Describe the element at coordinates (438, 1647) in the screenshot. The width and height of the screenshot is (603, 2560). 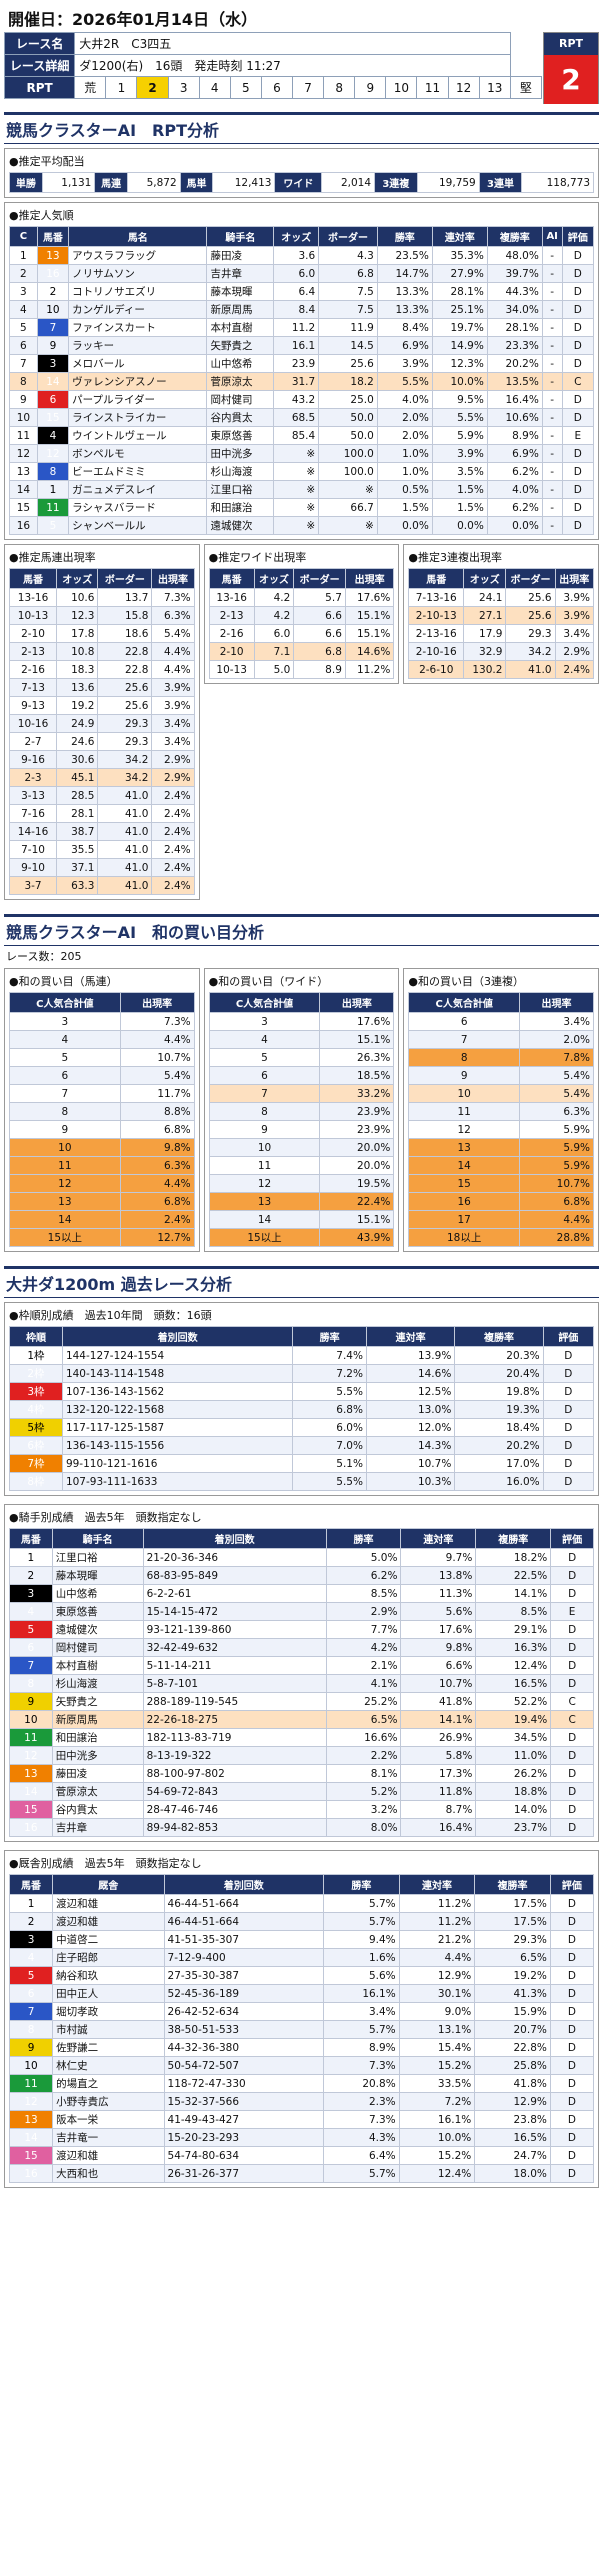
I see `table-cell: 9.8%` at that location.